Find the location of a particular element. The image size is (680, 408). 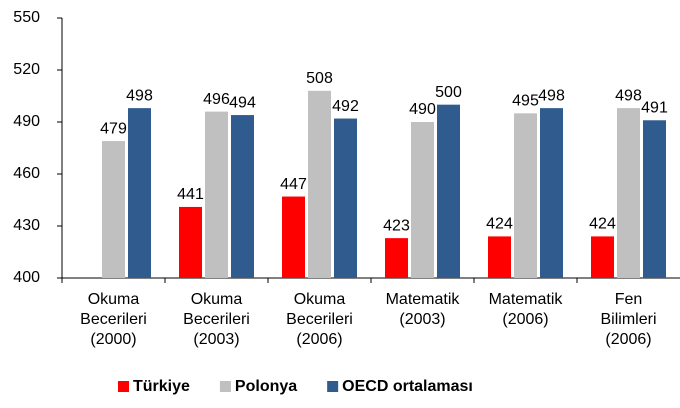

y-tick-label: 520 is located at coordinates (26, 69).